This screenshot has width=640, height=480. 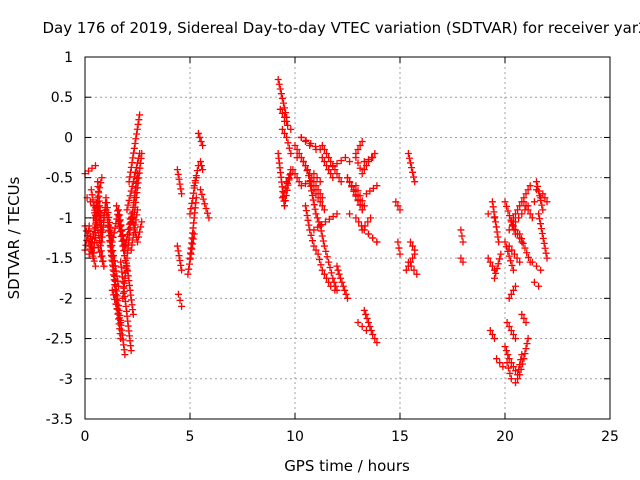 I want to click on y-tick-label: -3.5, so click(x=59, y=420).